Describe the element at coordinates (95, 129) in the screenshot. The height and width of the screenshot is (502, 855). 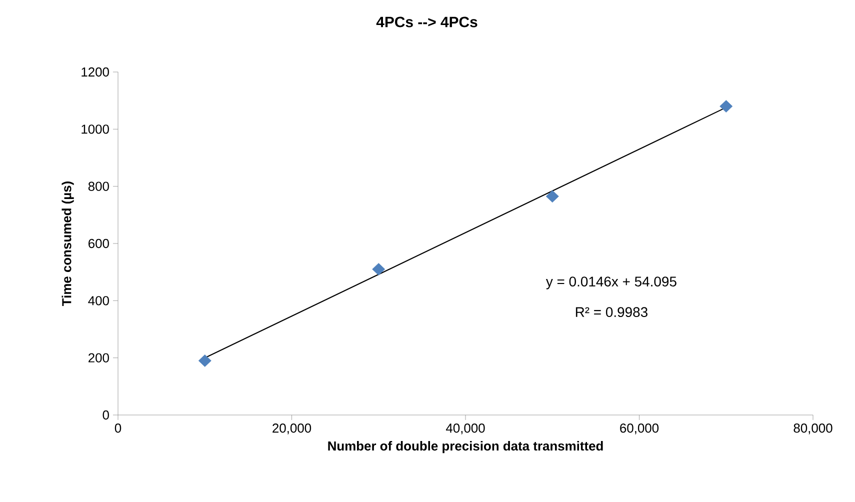
I see `y-tick-label: 1000` at that location.